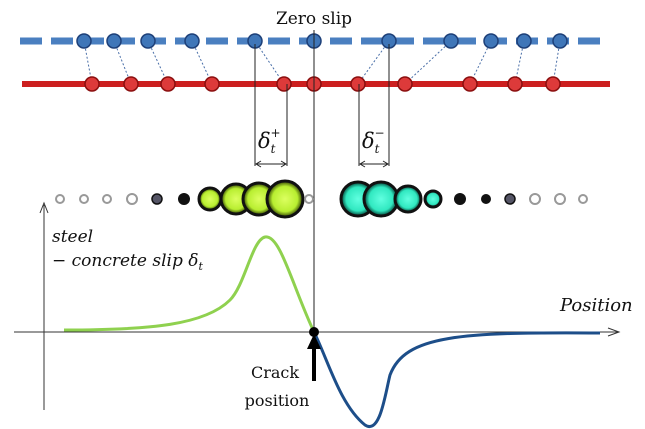 This screenshot has height=429, width=645. Describe the element at coordinates (614, 332) in the screenshot. I see `x-axis-arrow` at that location.